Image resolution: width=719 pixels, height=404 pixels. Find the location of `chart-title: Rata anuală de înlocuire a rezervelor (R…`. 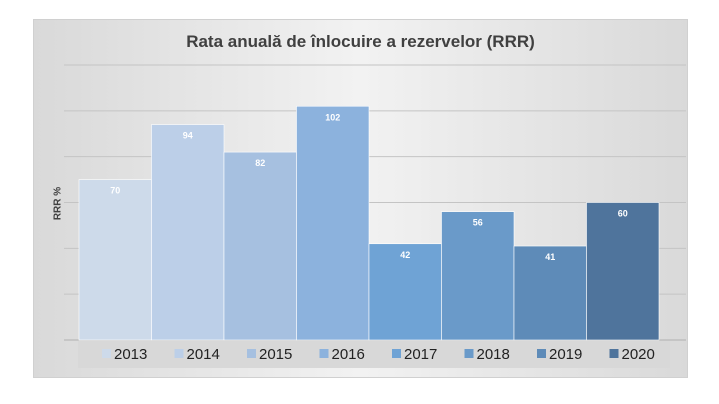

chart-title: Rata anuală de înlocuire a rezervelor (R… is located at coordinates (360, 41).